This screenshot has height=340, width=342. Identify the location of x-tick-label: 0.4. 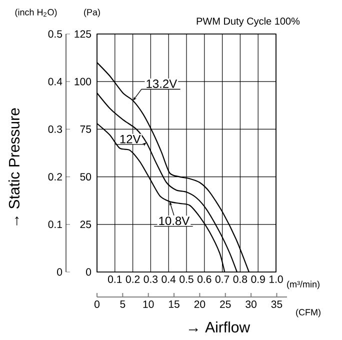
(169, 279).